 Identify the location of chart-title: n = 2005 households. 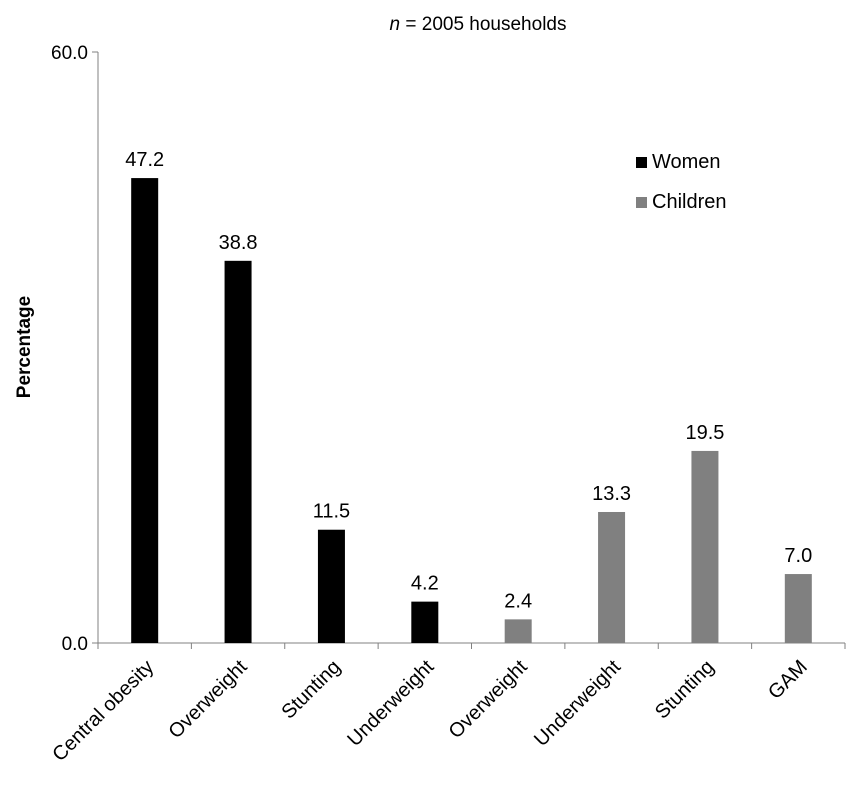
(478, 24).